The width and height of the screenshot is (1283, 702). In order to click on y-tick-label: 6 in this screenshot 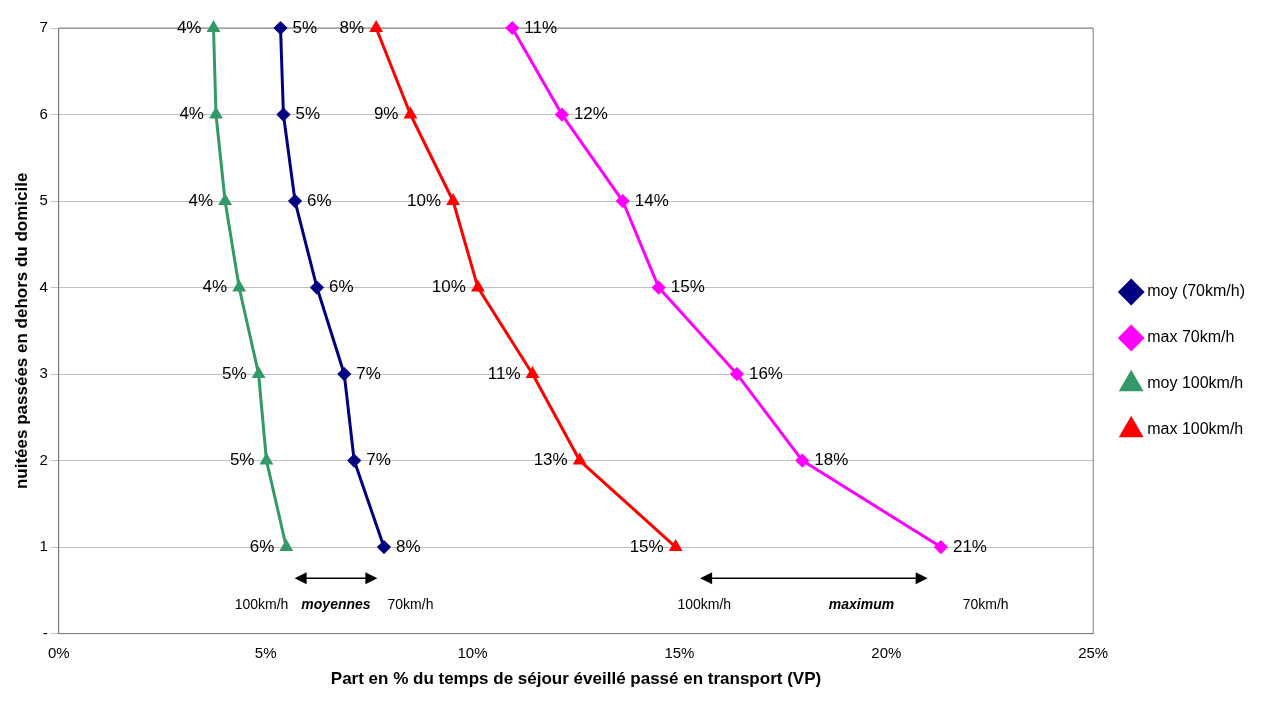, I will do `click(43, 113)`.